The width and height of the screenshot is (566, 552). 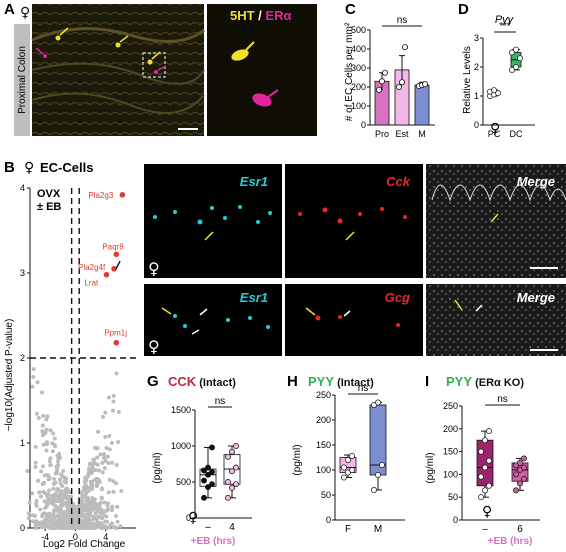 What do you see at coordinates (505, 20) in the screenshot?
I see `panel-d-title: Pyy` at bounding box center [505, 20].